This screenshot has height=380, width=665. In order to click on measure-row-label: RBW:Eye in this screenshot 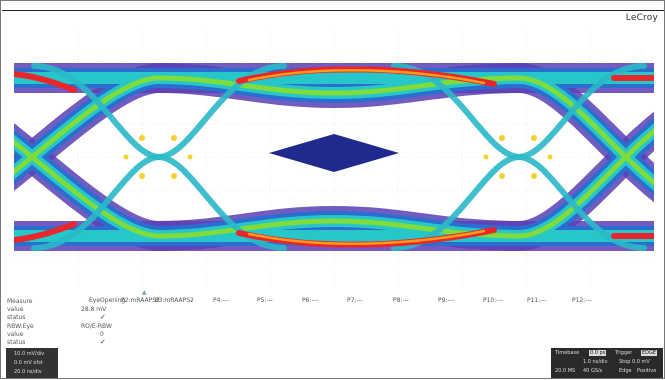, I will do `click(20, 326)`.